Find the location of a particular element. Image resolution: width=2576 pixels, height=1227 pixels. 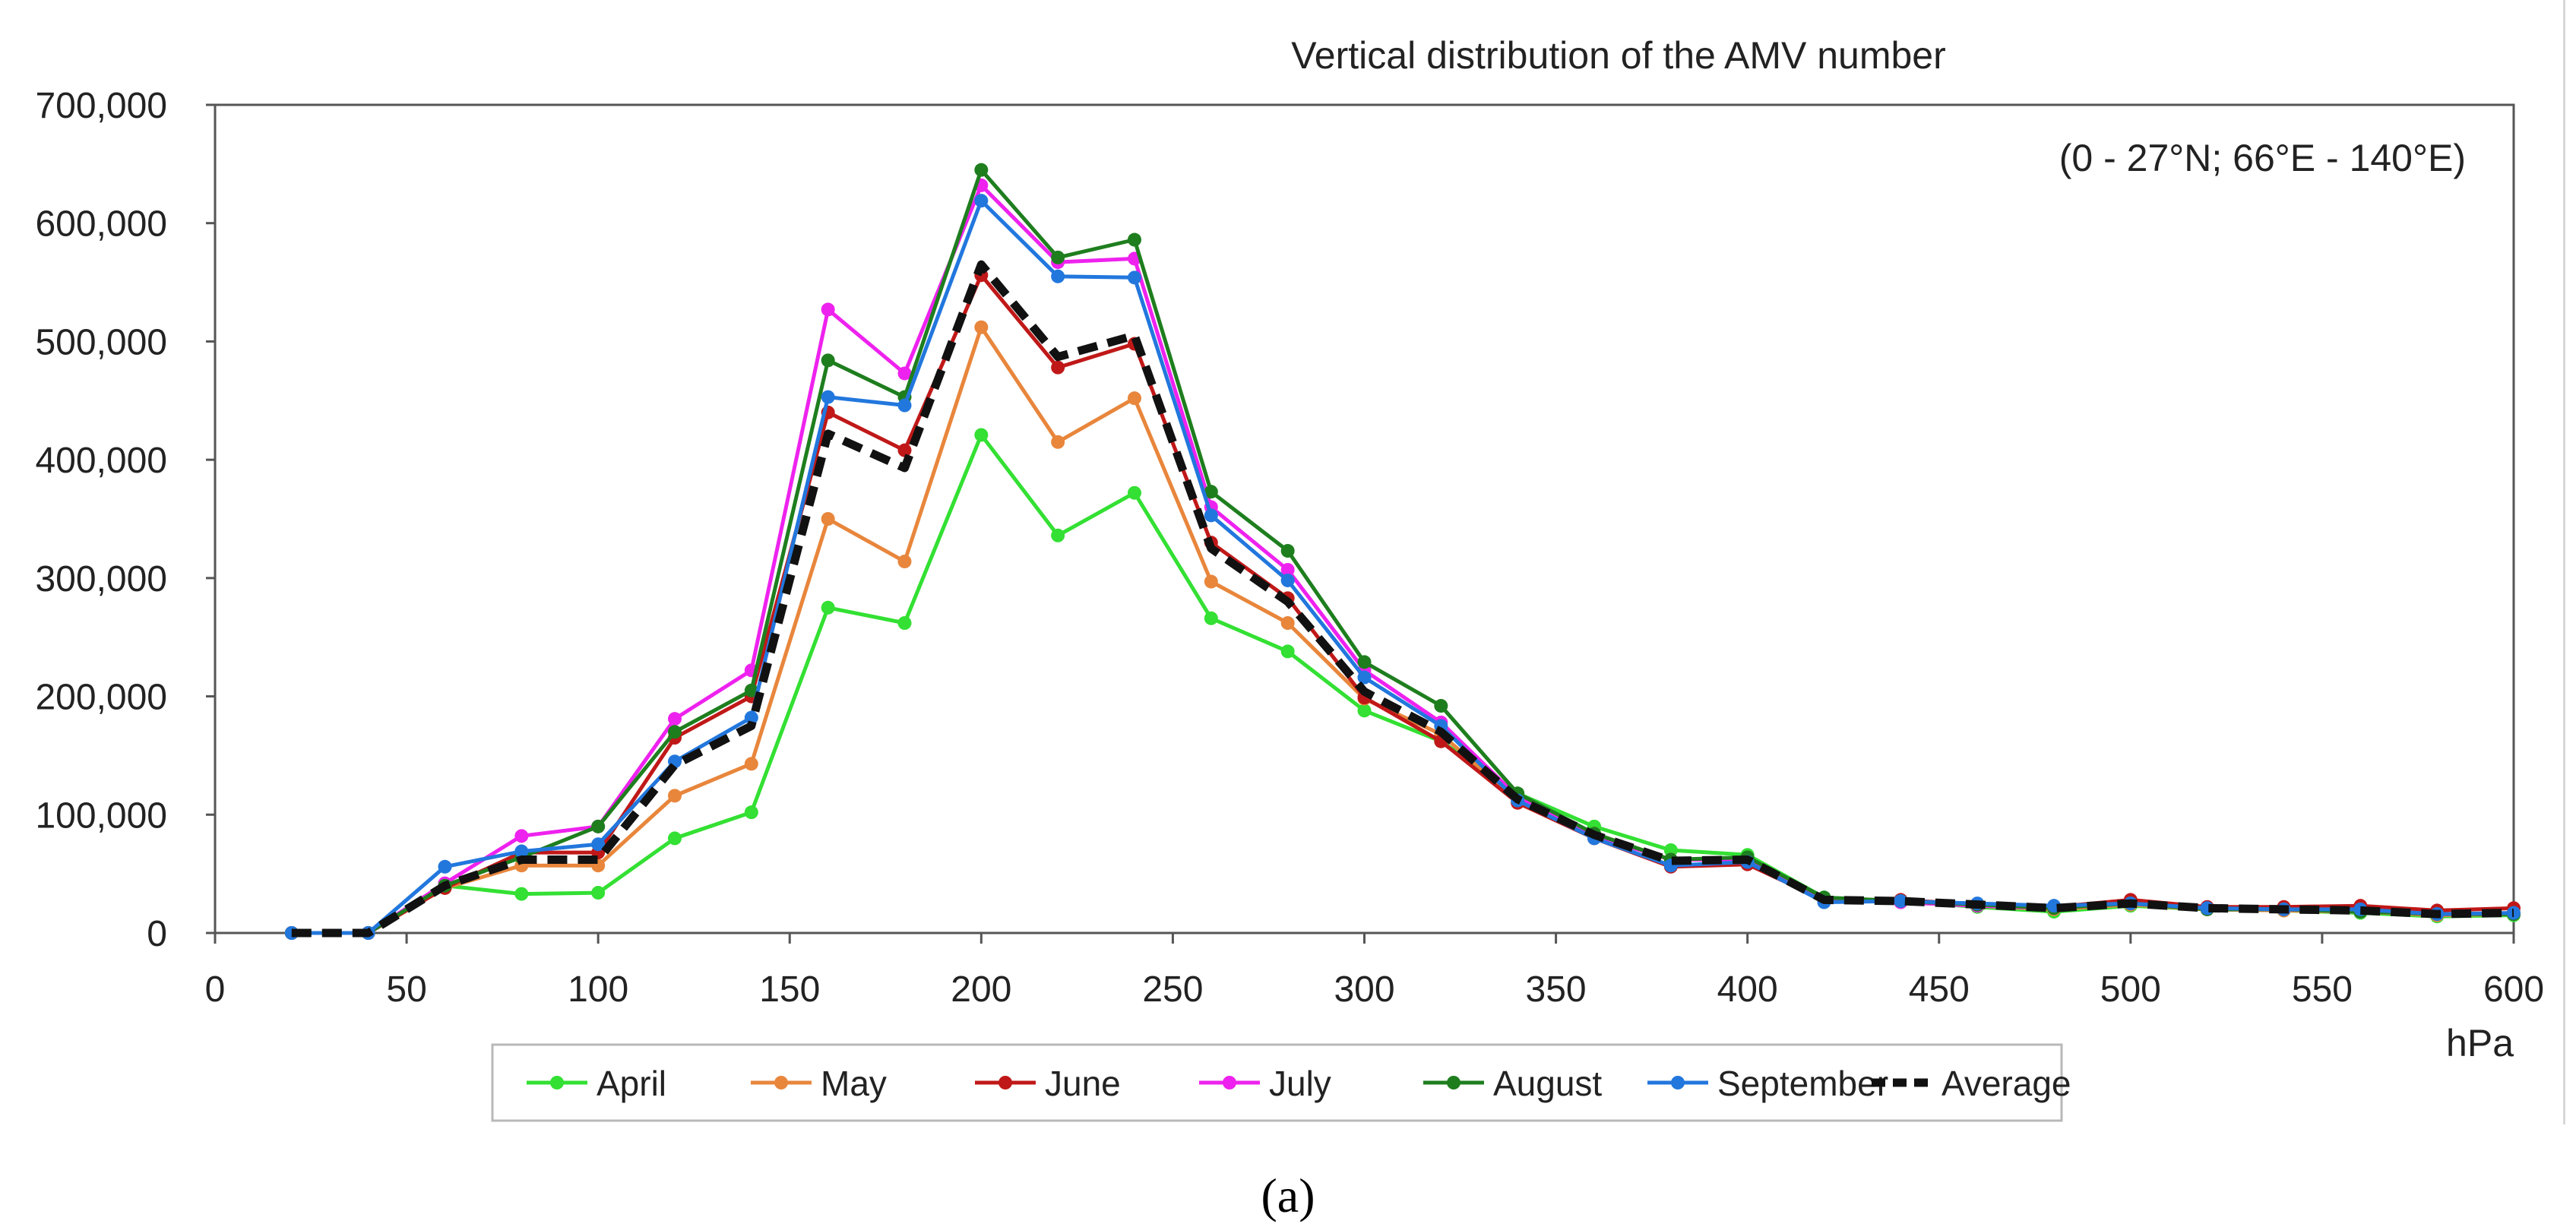

x-tick-label: 250 is located at coordinates (1172, 989).